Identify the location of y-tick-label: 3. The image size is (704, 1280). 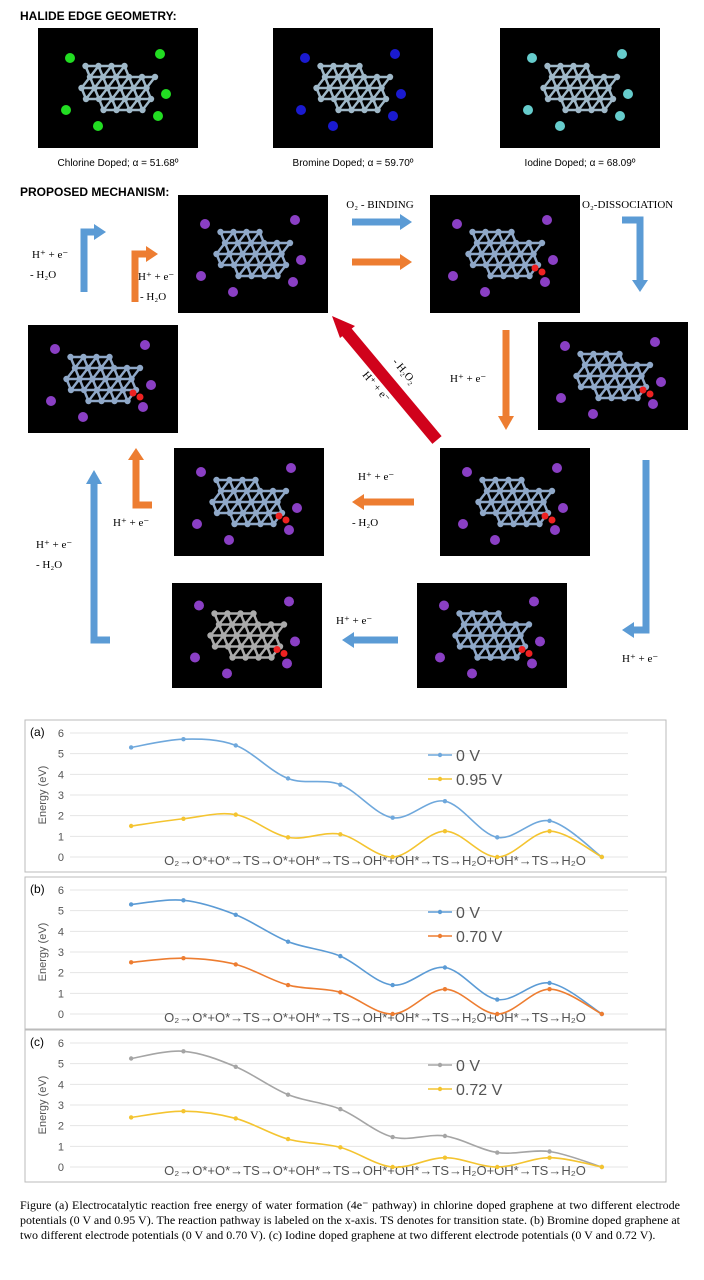
(61, 953).